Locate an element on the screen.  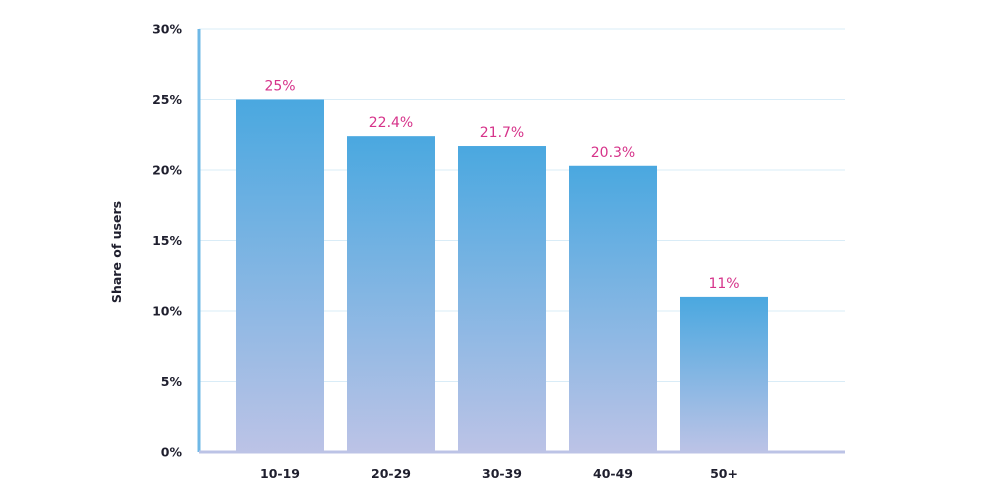
y-tick-label: 15% is located at coordinates (167, 240).